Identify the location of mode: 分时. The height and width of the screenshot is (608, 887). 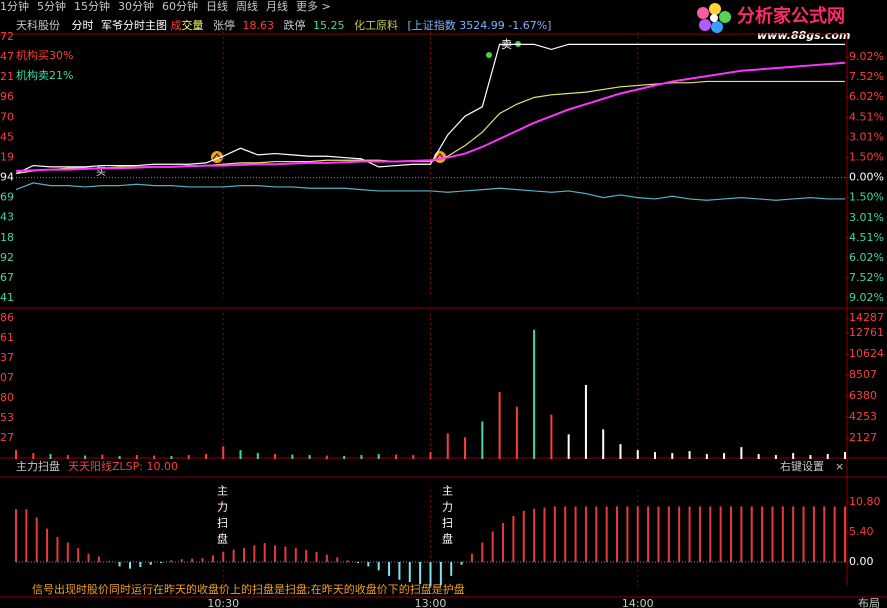
(83, 25).